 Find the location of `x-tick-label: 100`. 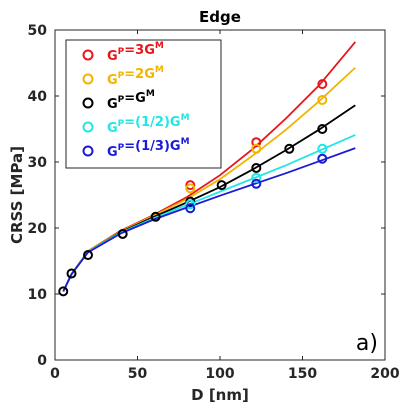

x-tick-label: 100 is located at coordinates (219, 374).